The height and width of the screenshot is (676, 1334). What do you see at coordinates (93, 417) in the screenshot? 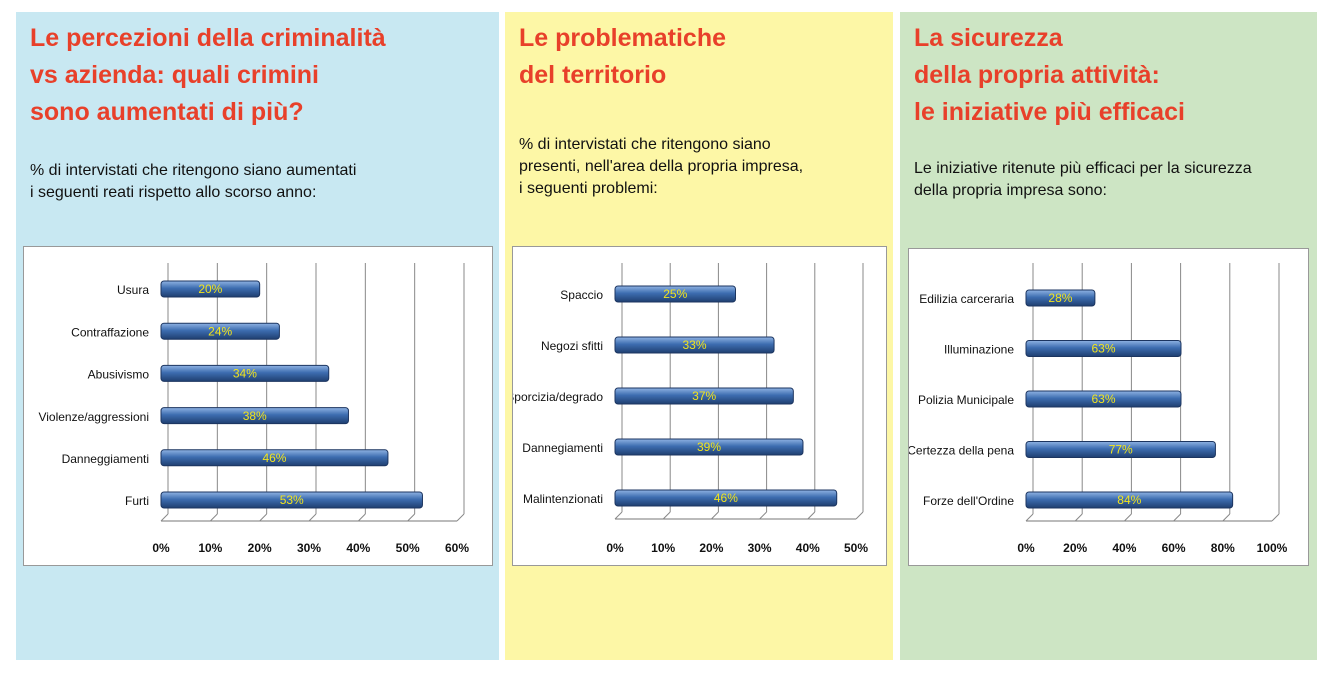
I see `category-label: Violenze/aggressioni` at bounding box center [93, 417].